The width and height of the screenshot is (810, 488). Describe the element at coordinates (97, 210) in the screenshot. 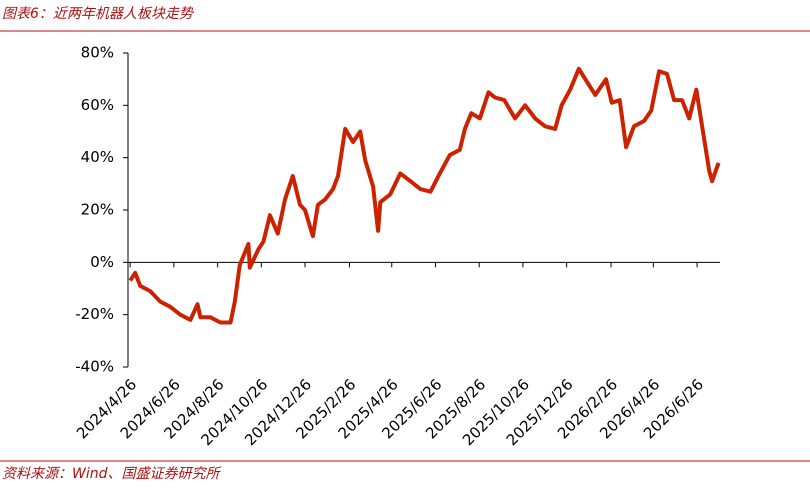

I see `y-tick-label: 20%` at that location.